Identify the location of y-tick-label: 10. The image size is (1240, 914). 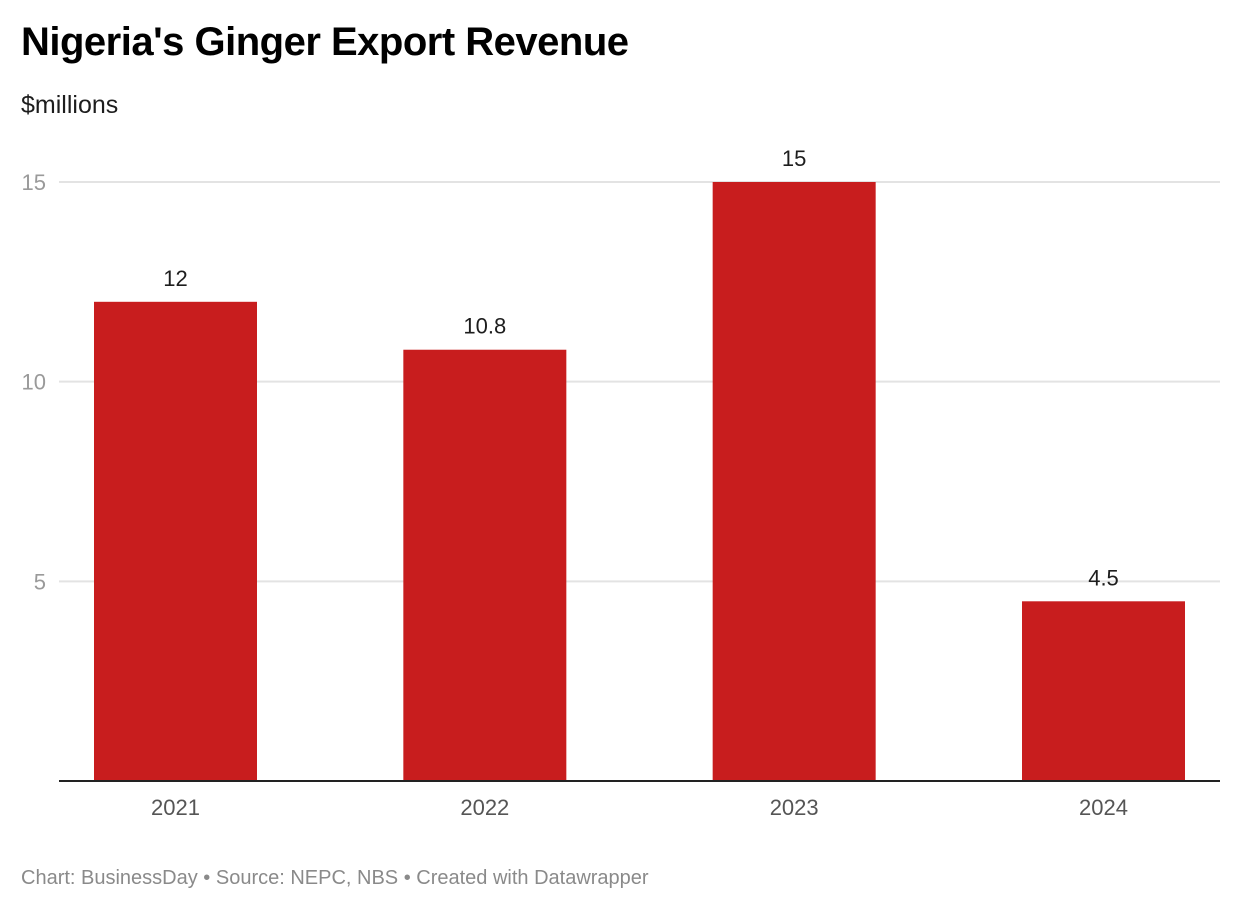
(34, 382).